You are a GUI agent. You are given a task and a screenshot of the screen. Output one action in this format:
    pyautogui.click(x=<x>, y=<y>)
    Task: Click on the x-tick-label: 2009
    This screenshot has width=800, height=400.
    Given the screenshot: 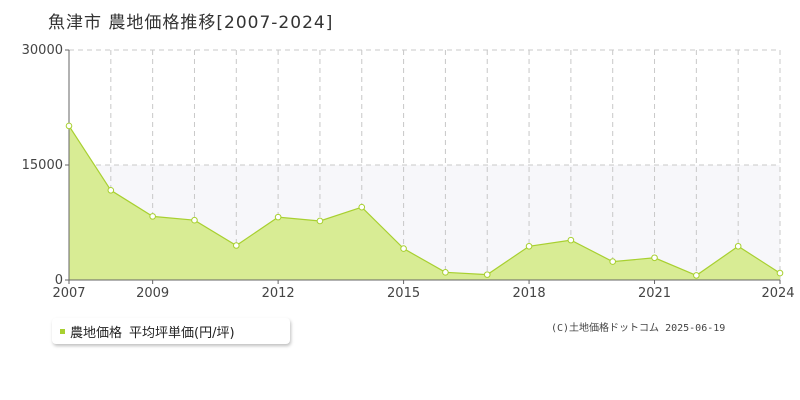 What is the action you would take?
    pyautogui.click(x=152, y=293)
    